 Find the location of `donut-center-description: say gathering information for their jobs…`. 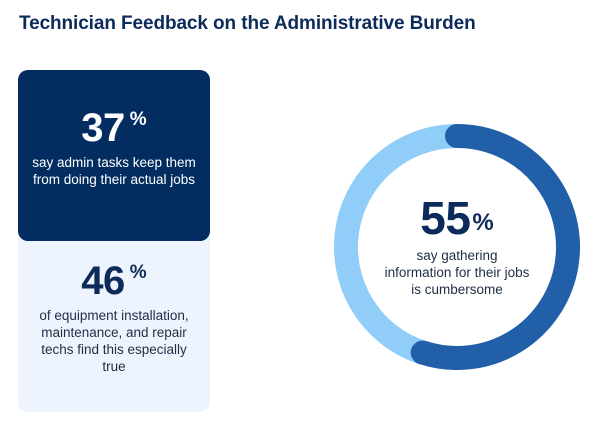

donut-center-description: say gathering information for their jobs… is located at coordinates (457, 272).